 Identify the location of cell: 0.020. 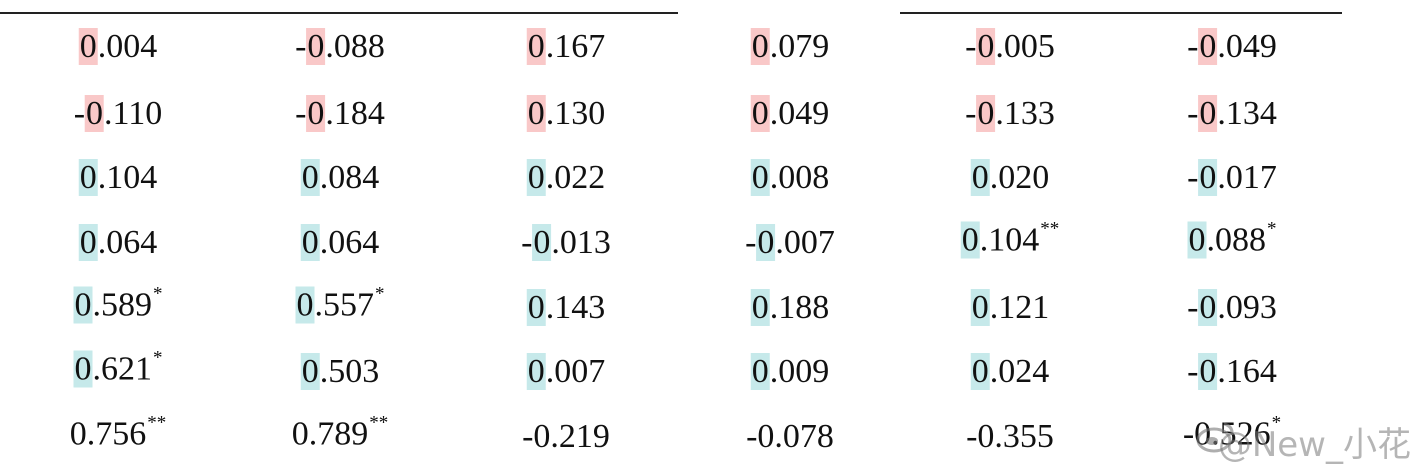
(1010, 178).